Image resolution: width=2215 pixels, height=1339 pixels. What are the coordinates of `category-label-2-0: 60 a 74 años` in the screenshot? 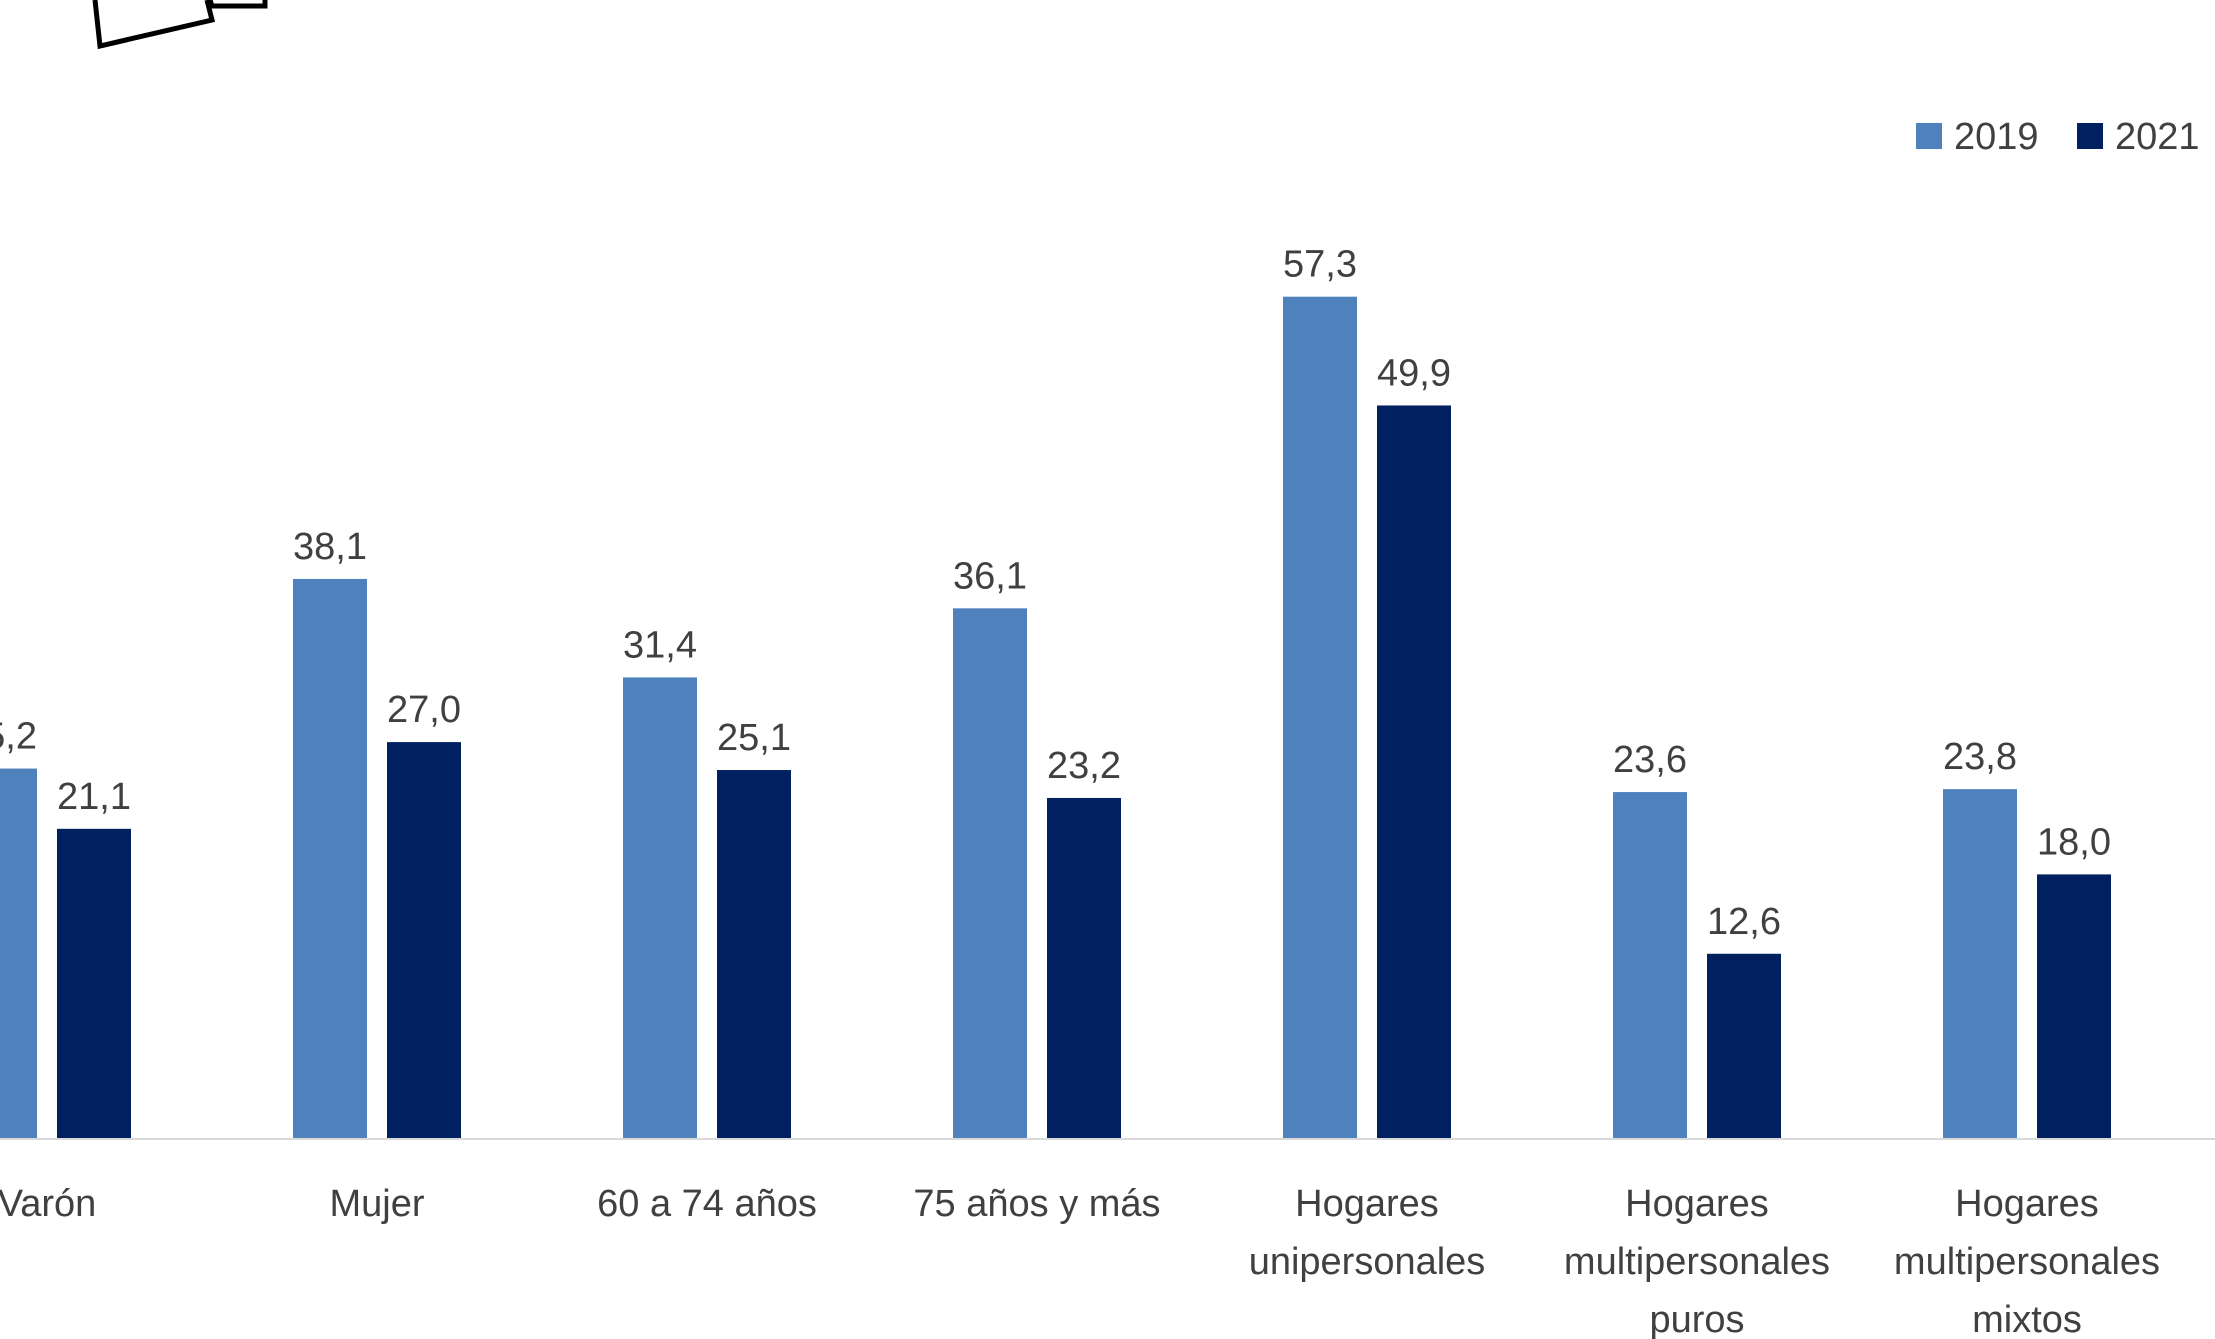 It's located at (707, 1204).